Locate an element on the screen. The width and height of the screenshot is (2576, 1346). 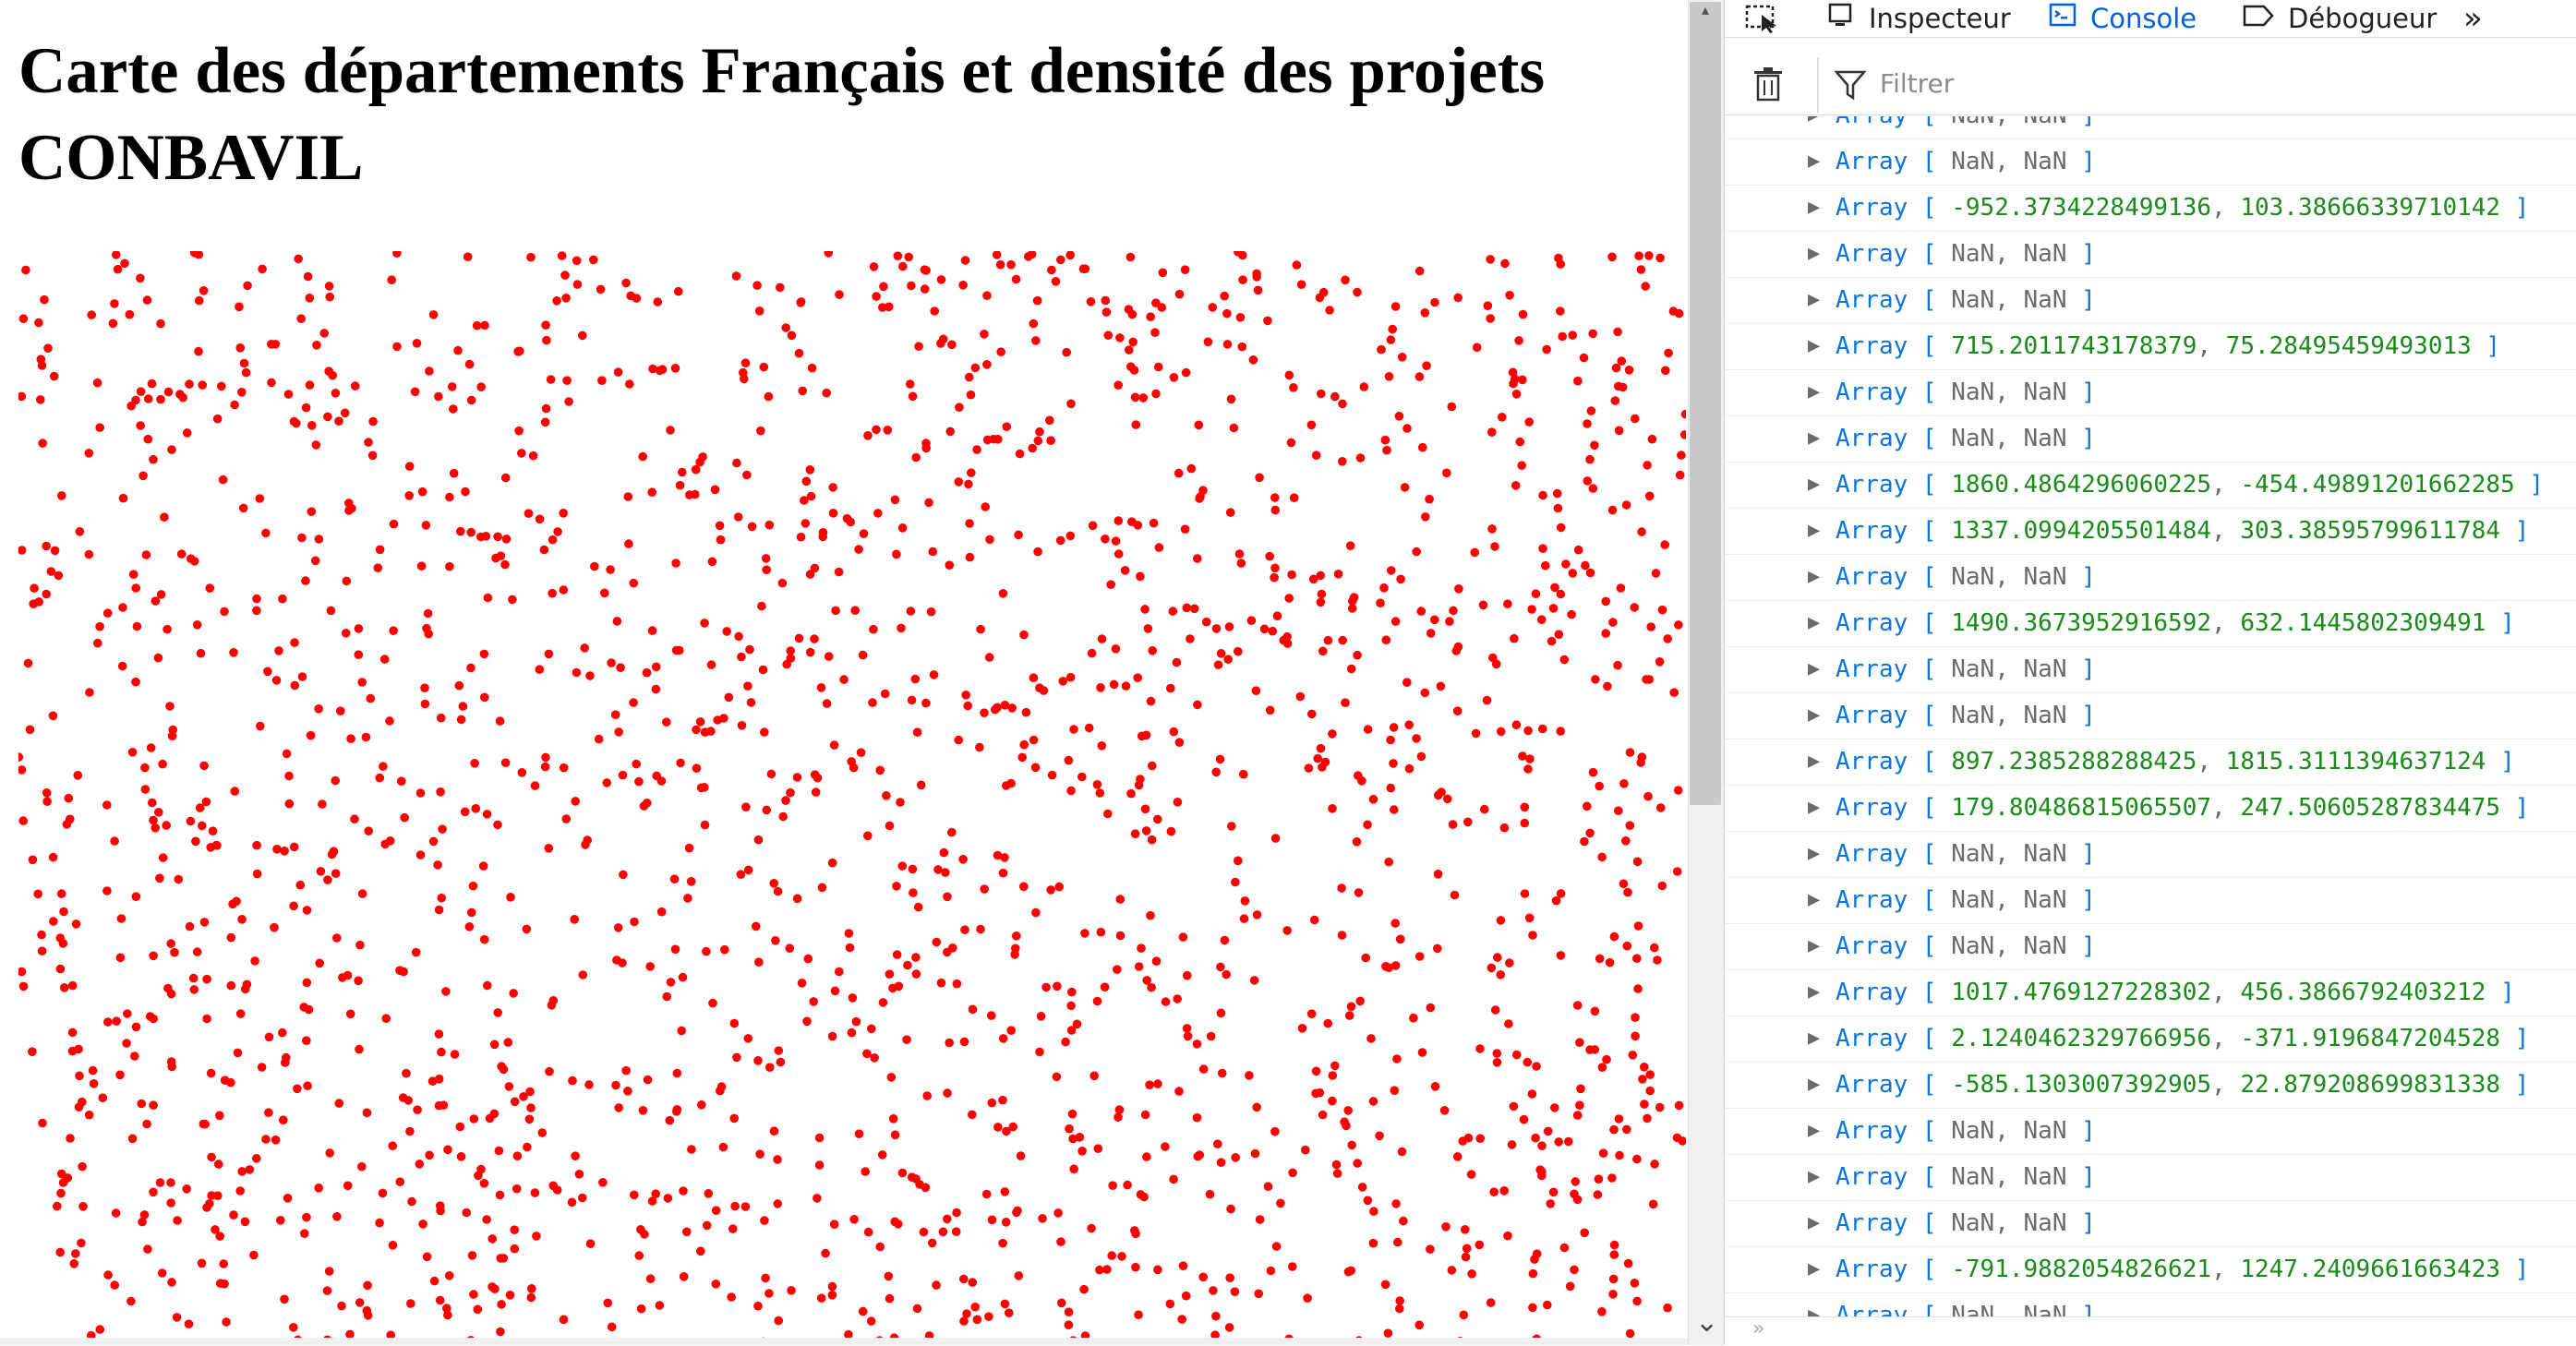
pick-element-icon is located at coordinates (1763, 18).